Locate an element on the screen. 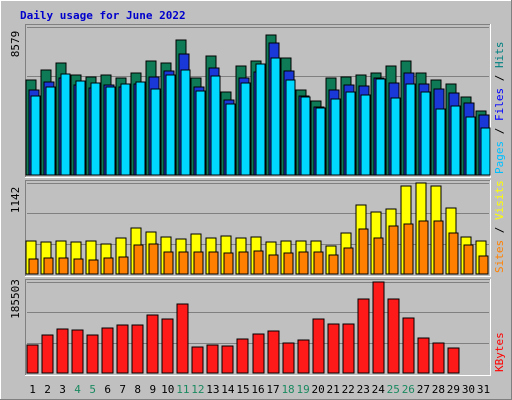 The width and height of the screenshot is (512, 400). x-tick-label-day-20: 20 is located at coordinates (318, 389).